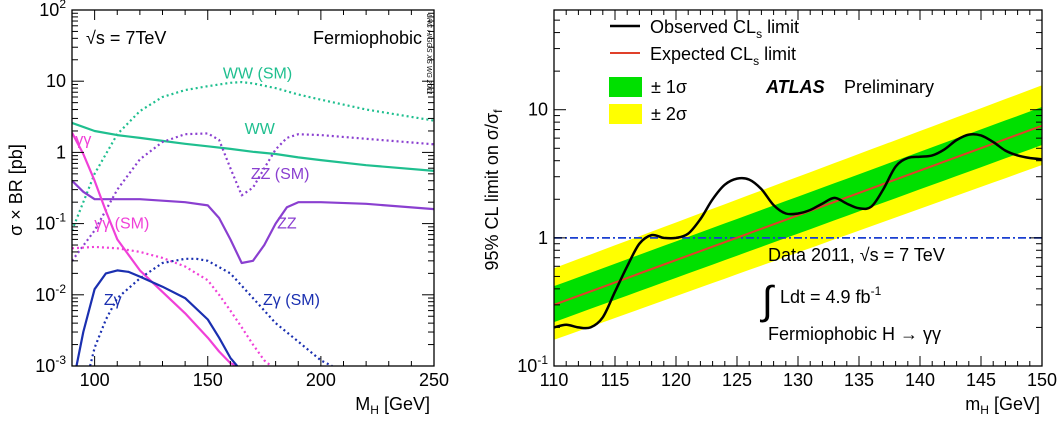  What do you see at coordinates (95, 380) in the screenshot?
I see `left-x-tick-label: 100` at bounding box center [95, 380].